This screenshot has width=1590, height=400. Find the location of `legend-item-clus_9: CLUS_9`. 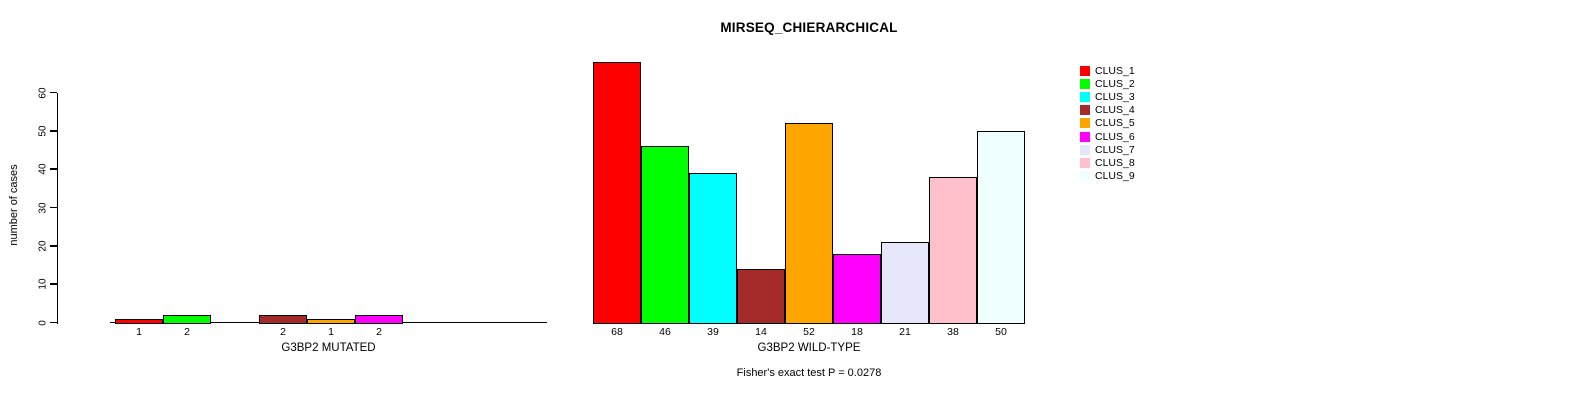

legend-item-clus_9: CLUS_9 is located at coordinates (1107, 176).